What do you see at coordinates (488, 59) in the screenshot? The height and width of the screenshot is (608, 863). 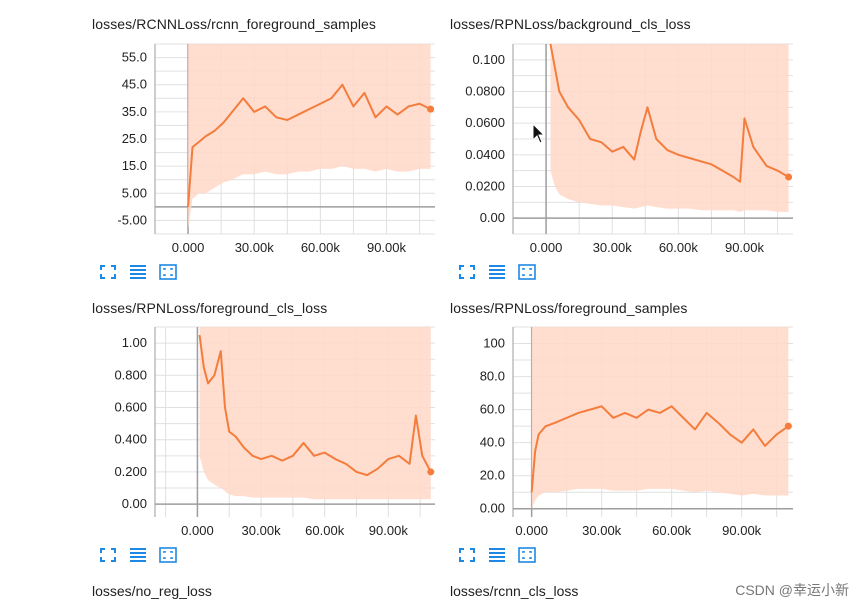 I see `y-tick-label: 0.100` at bounding box center [488, 59].